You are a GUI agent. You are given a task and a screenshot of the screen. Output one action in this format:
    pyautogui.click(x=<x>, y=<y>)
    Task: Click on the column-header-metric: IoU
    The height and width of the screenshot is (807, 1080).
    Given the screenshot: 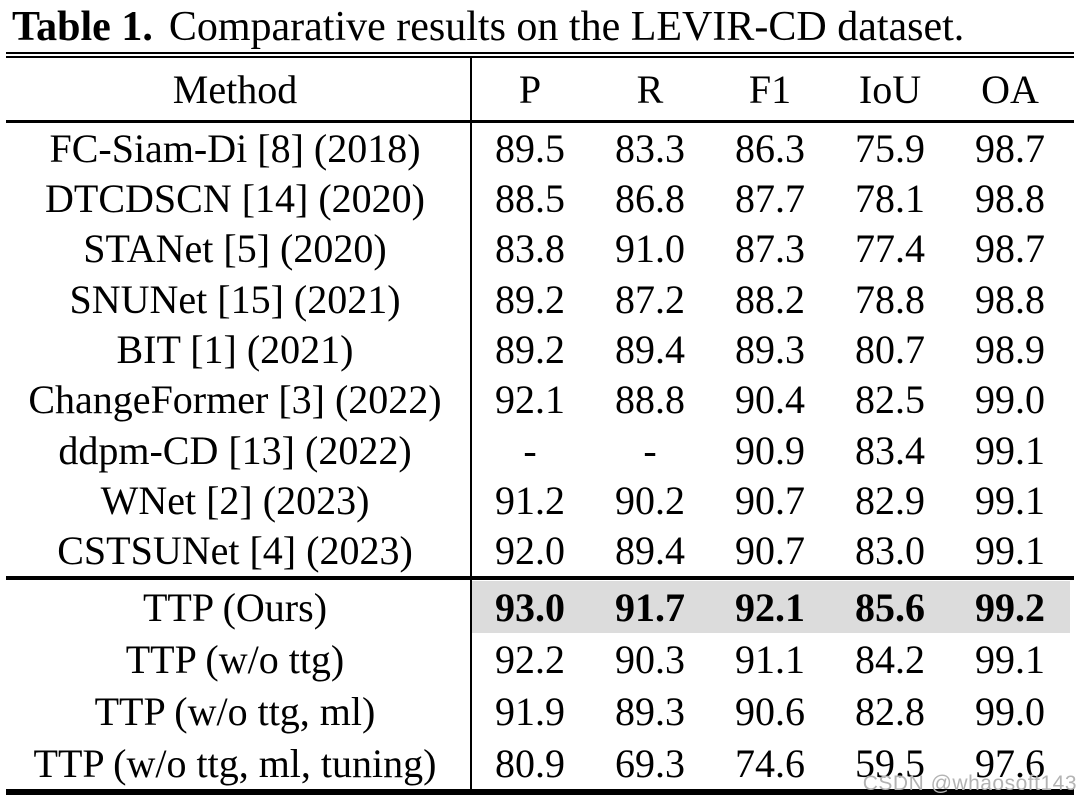 What is the action you would take?
    pyautogui.click(x=890, y=89)
    